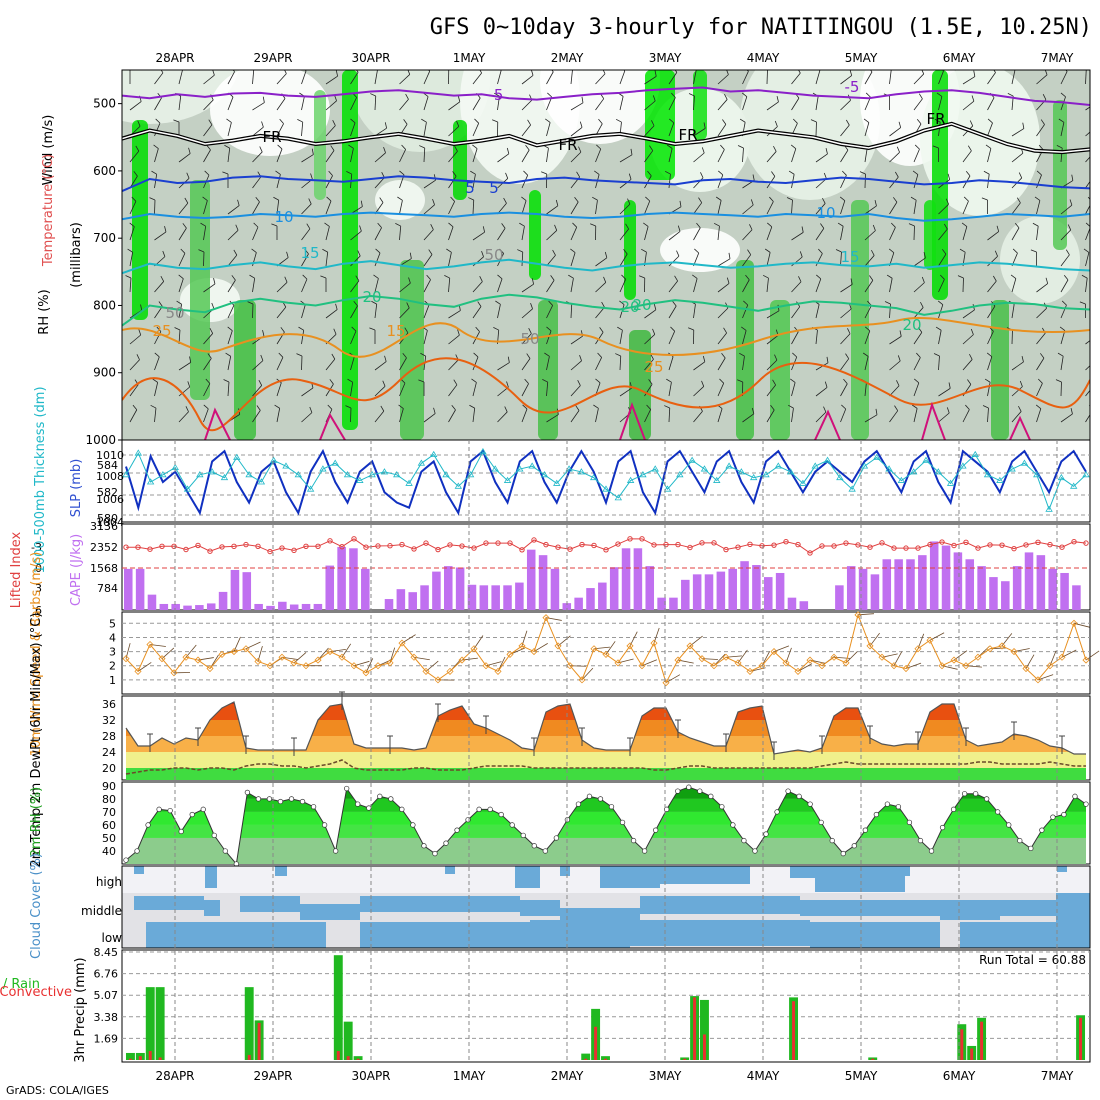  Describe the element at coordinates (633, 639) in the screenshot. I see `wind10m-barb` at that location.